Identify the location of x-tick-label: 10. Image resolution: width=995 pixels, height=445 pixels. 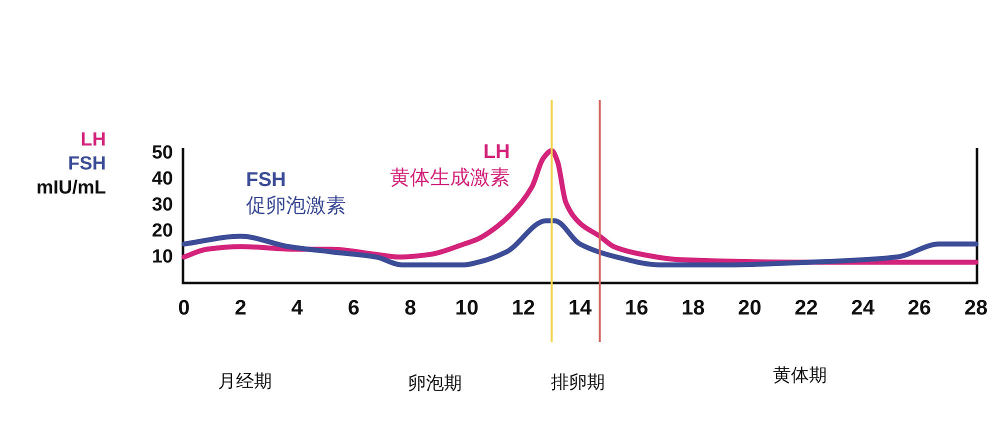
(467, 308).